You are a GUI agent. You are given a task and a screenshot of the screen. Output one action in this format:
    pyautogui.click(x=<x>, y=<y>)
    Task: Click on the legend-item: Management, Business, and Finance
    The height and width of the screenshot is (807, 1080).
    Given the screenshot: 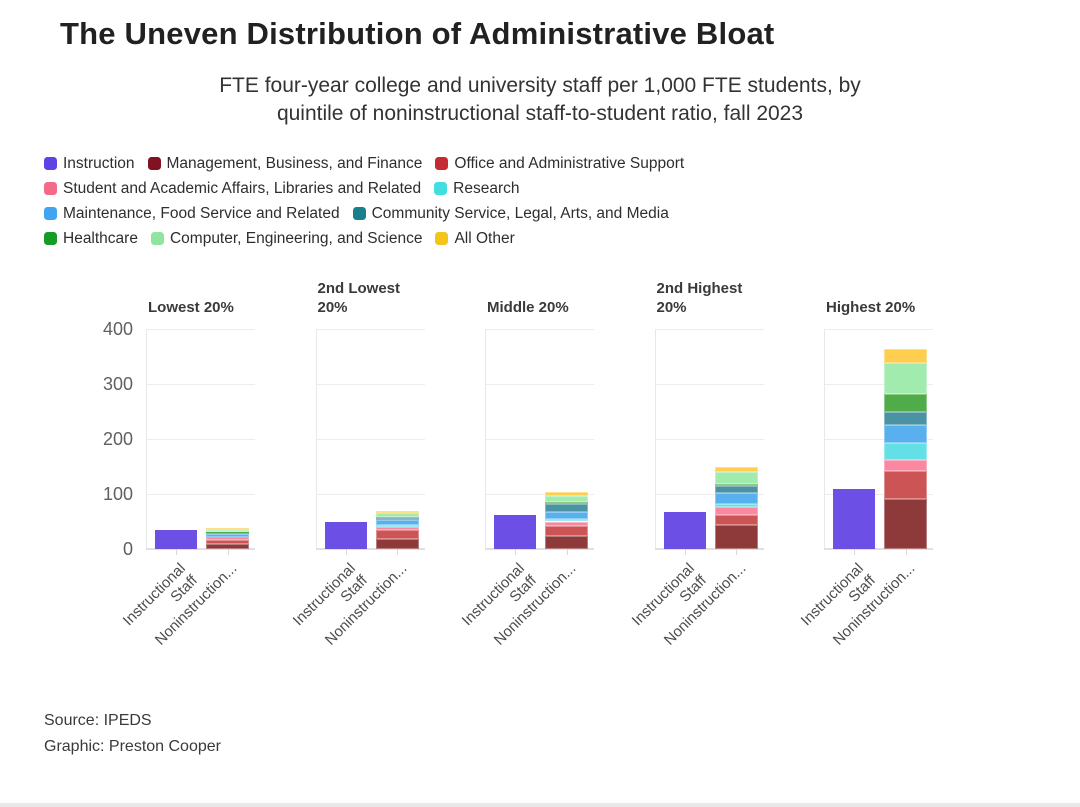 What is the action you would take?
    pyautogui.click(x=285, y=163)
    